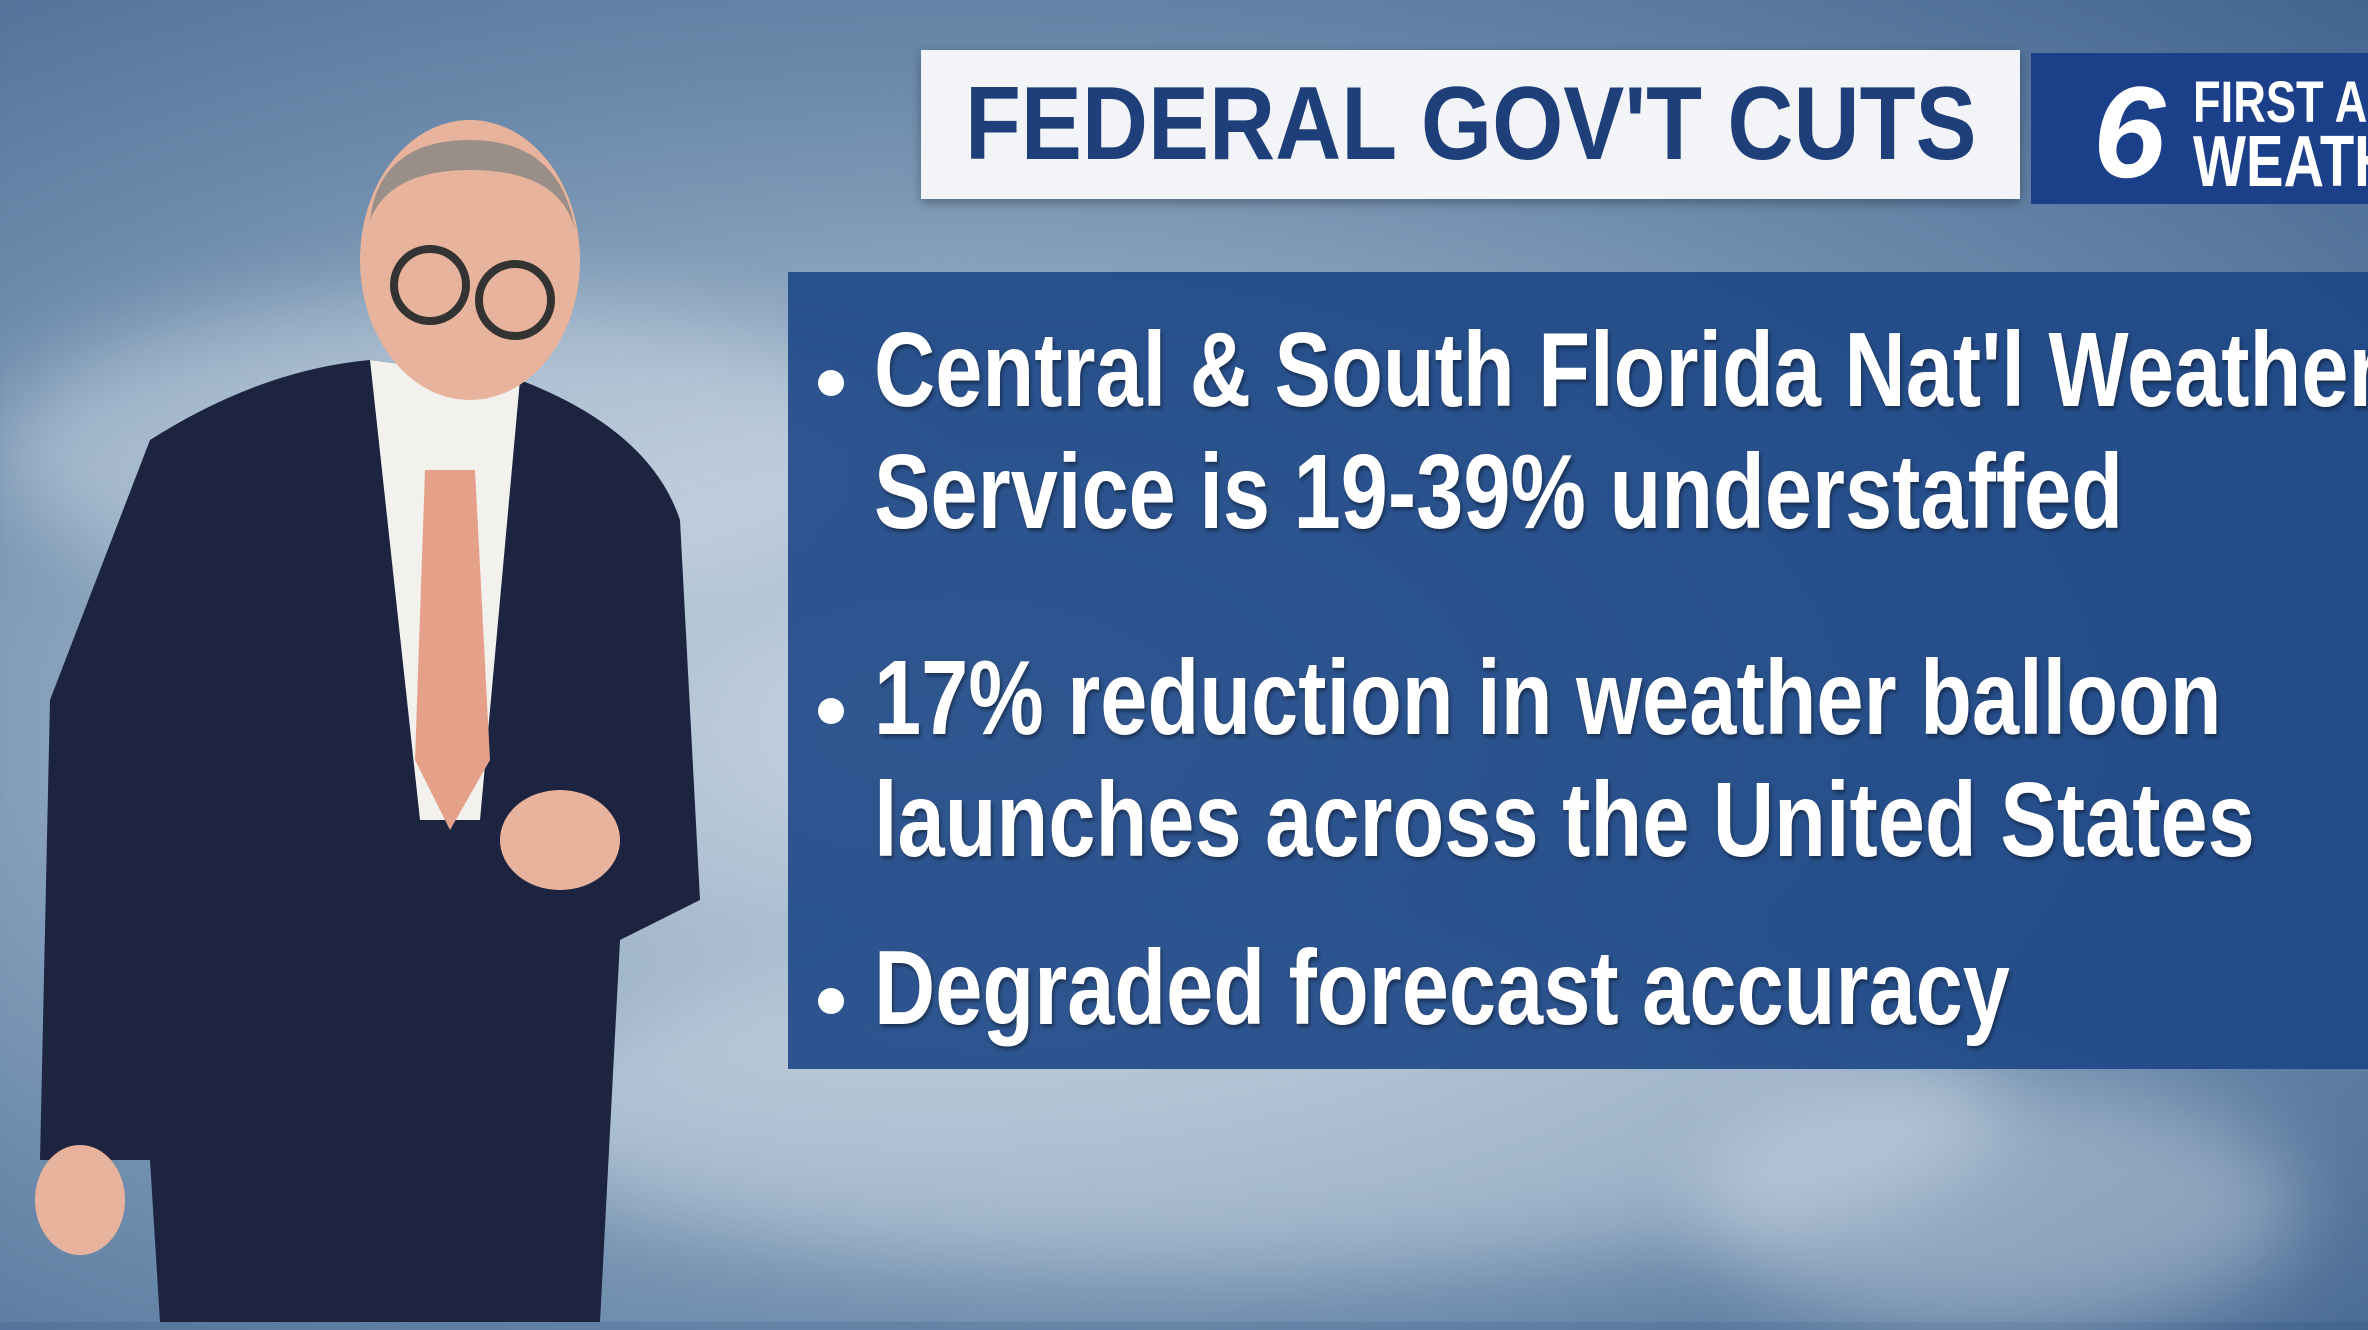  I want to click on title: FEDERAL GOV'T CUTS, so click(1470, 124).